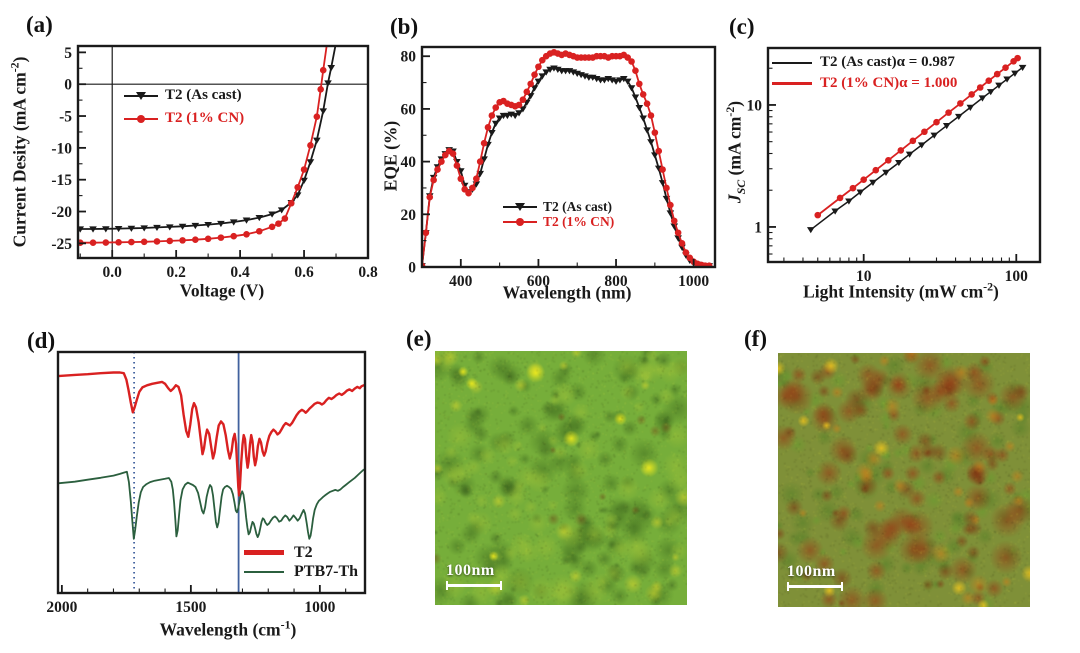 Image resolution: width=1080 pixels, height=653 pixels. I want to click on panel-label-d: (d), so click(41, 340).